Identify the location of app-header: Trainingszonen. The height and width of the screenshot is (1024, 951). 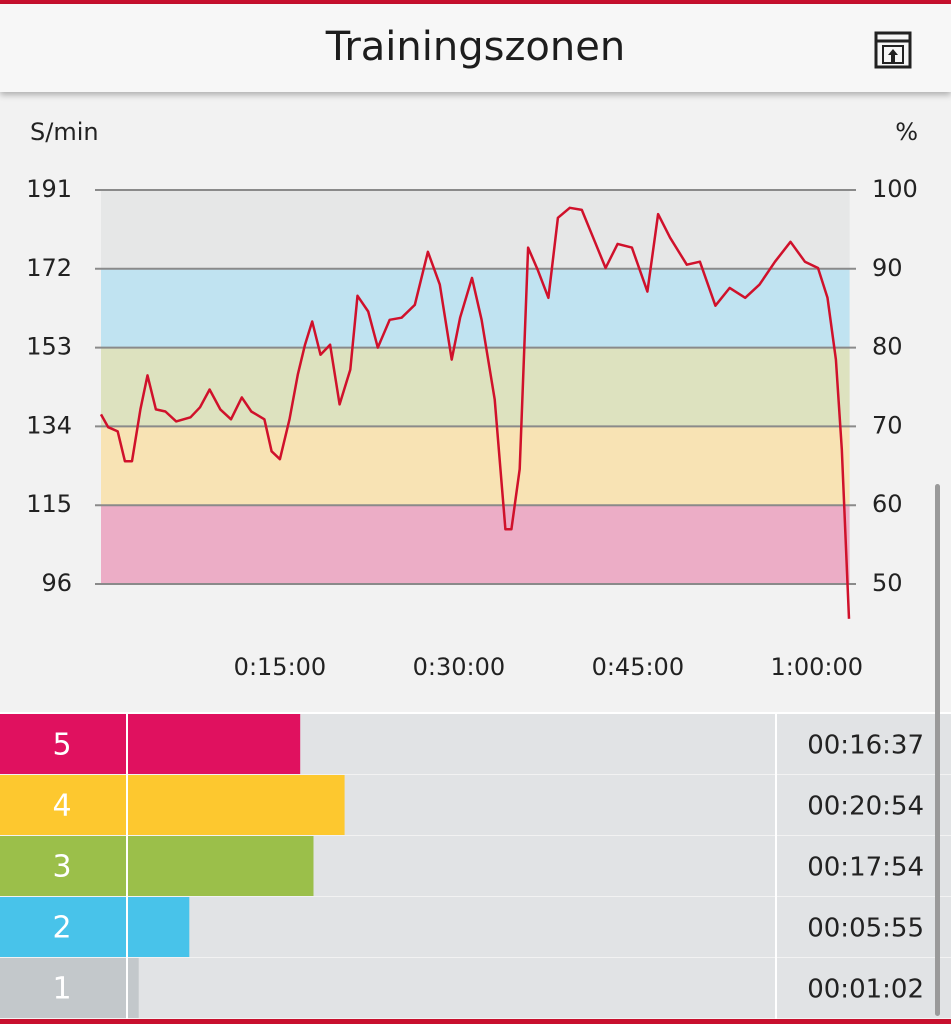
(475, 48).